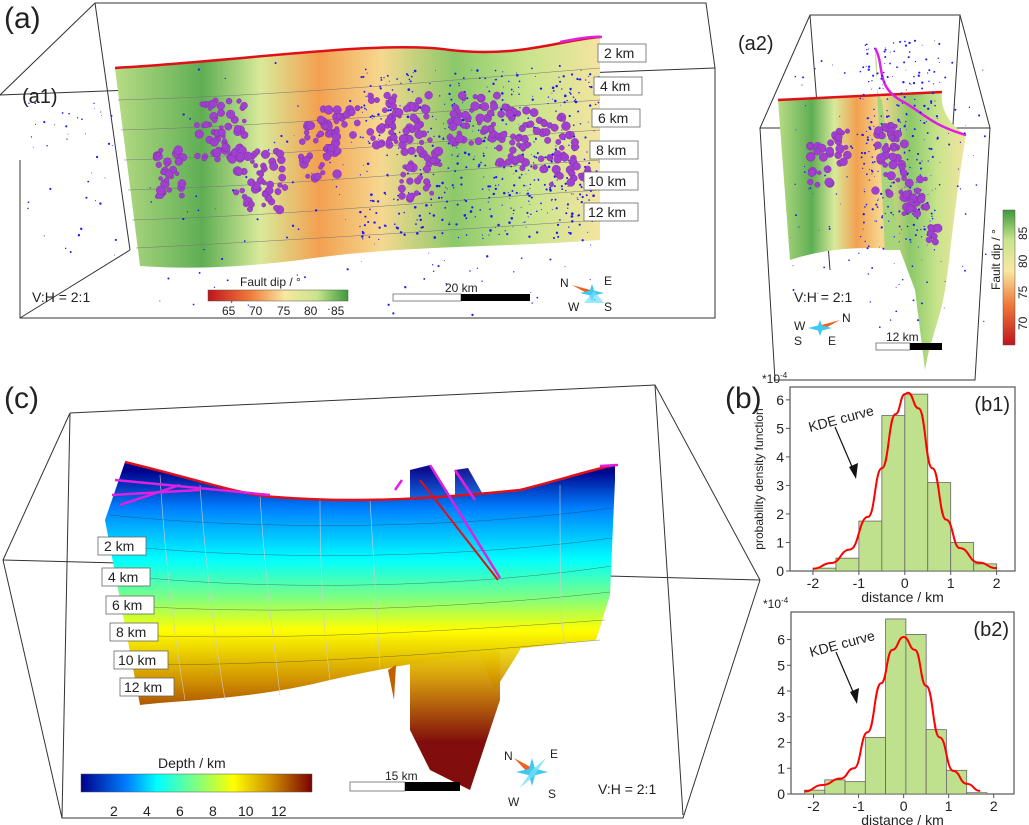  I want to click on colorbar-tick: 75, so click(284, 311).